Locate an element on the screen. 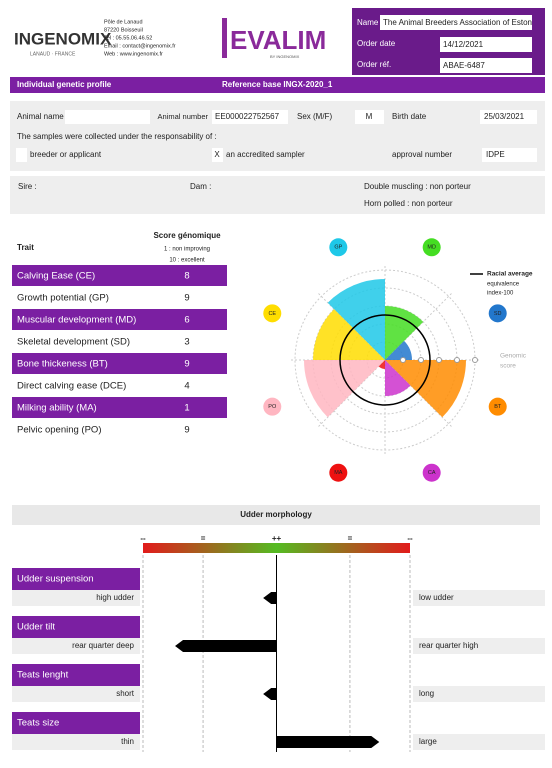  trait-score: 6 is located at coordinates (186, 320).